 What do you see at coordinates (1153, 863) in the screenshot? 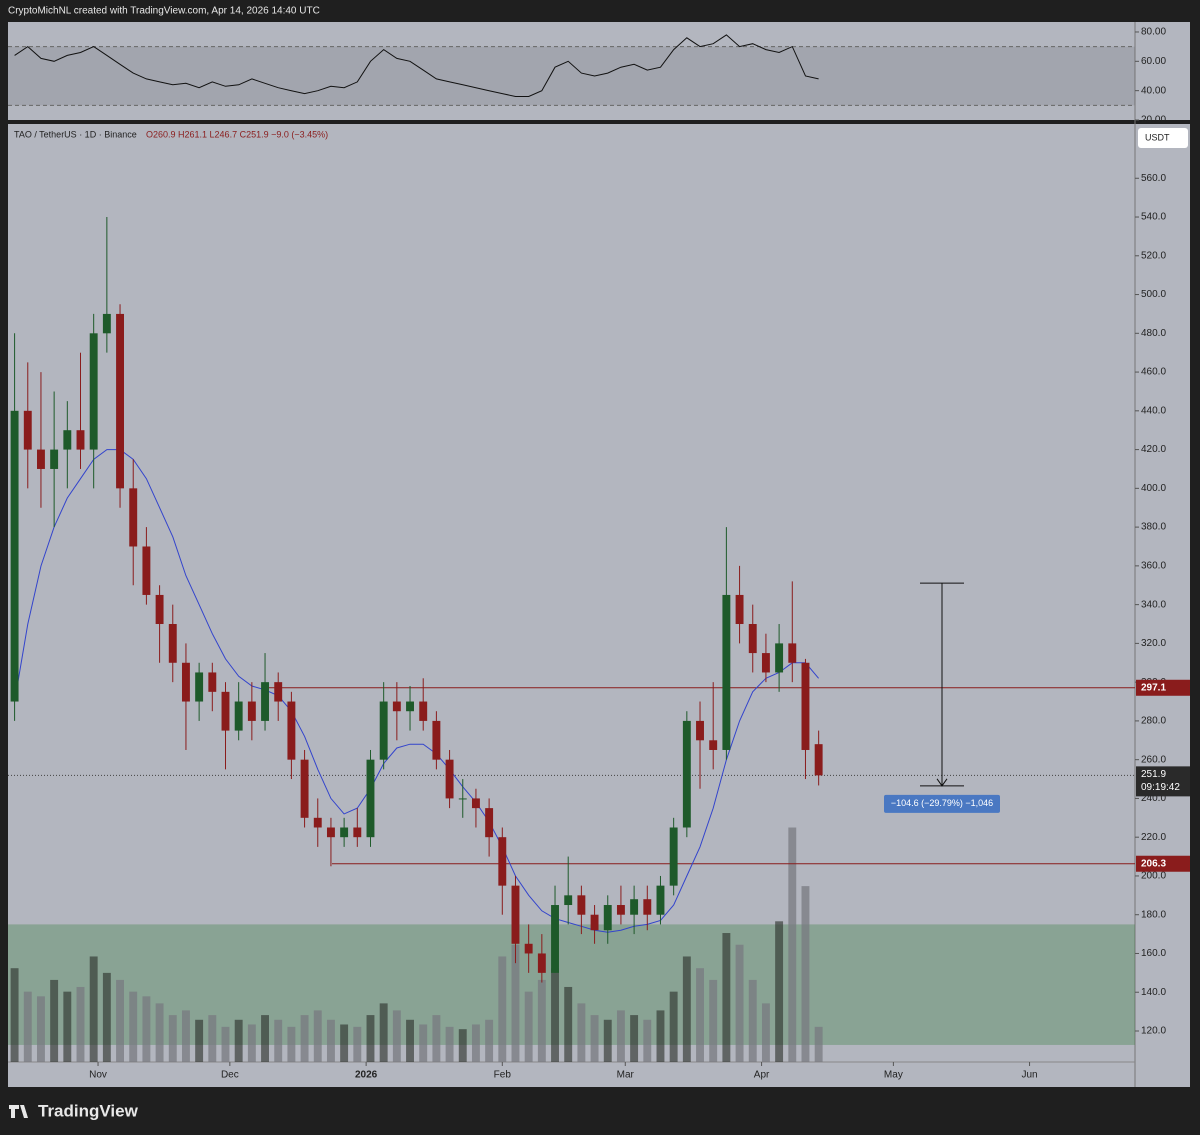
I see `level-label: 206.3` at bounding box center [1153, 863].